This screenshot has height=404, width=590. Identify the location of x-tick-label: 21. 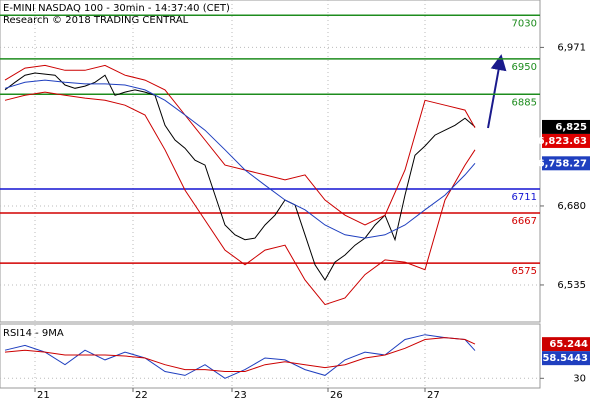
(43, 395).